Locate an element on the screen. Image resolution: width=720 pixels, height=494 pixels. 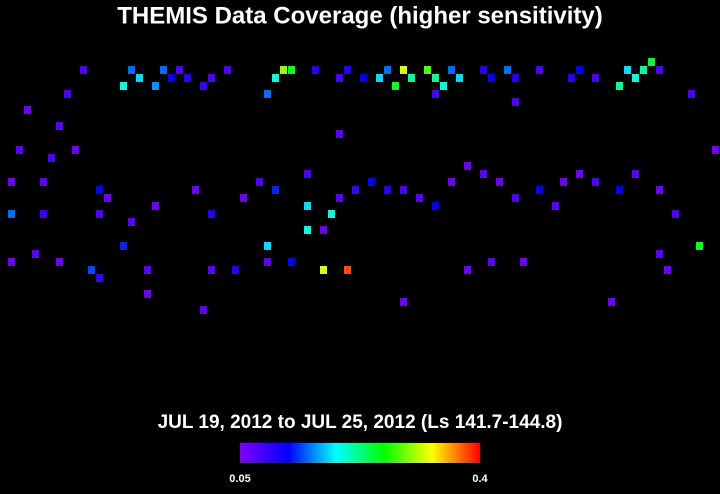
colorbar-tick-label: 0.4 is located at coordinates (480, 479).